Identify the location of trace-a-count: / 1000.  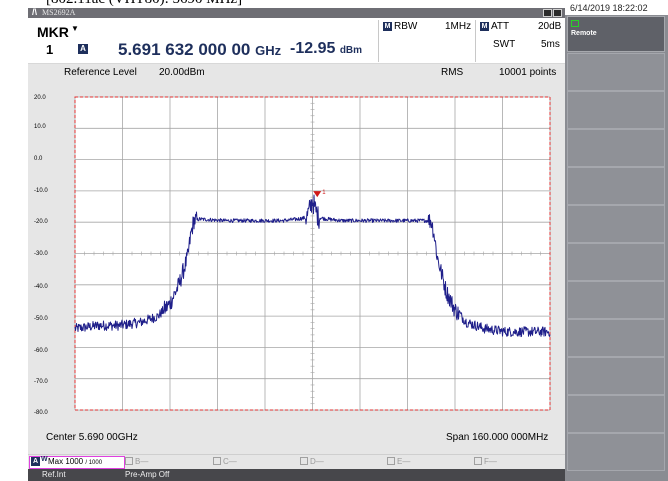
(94, 463).